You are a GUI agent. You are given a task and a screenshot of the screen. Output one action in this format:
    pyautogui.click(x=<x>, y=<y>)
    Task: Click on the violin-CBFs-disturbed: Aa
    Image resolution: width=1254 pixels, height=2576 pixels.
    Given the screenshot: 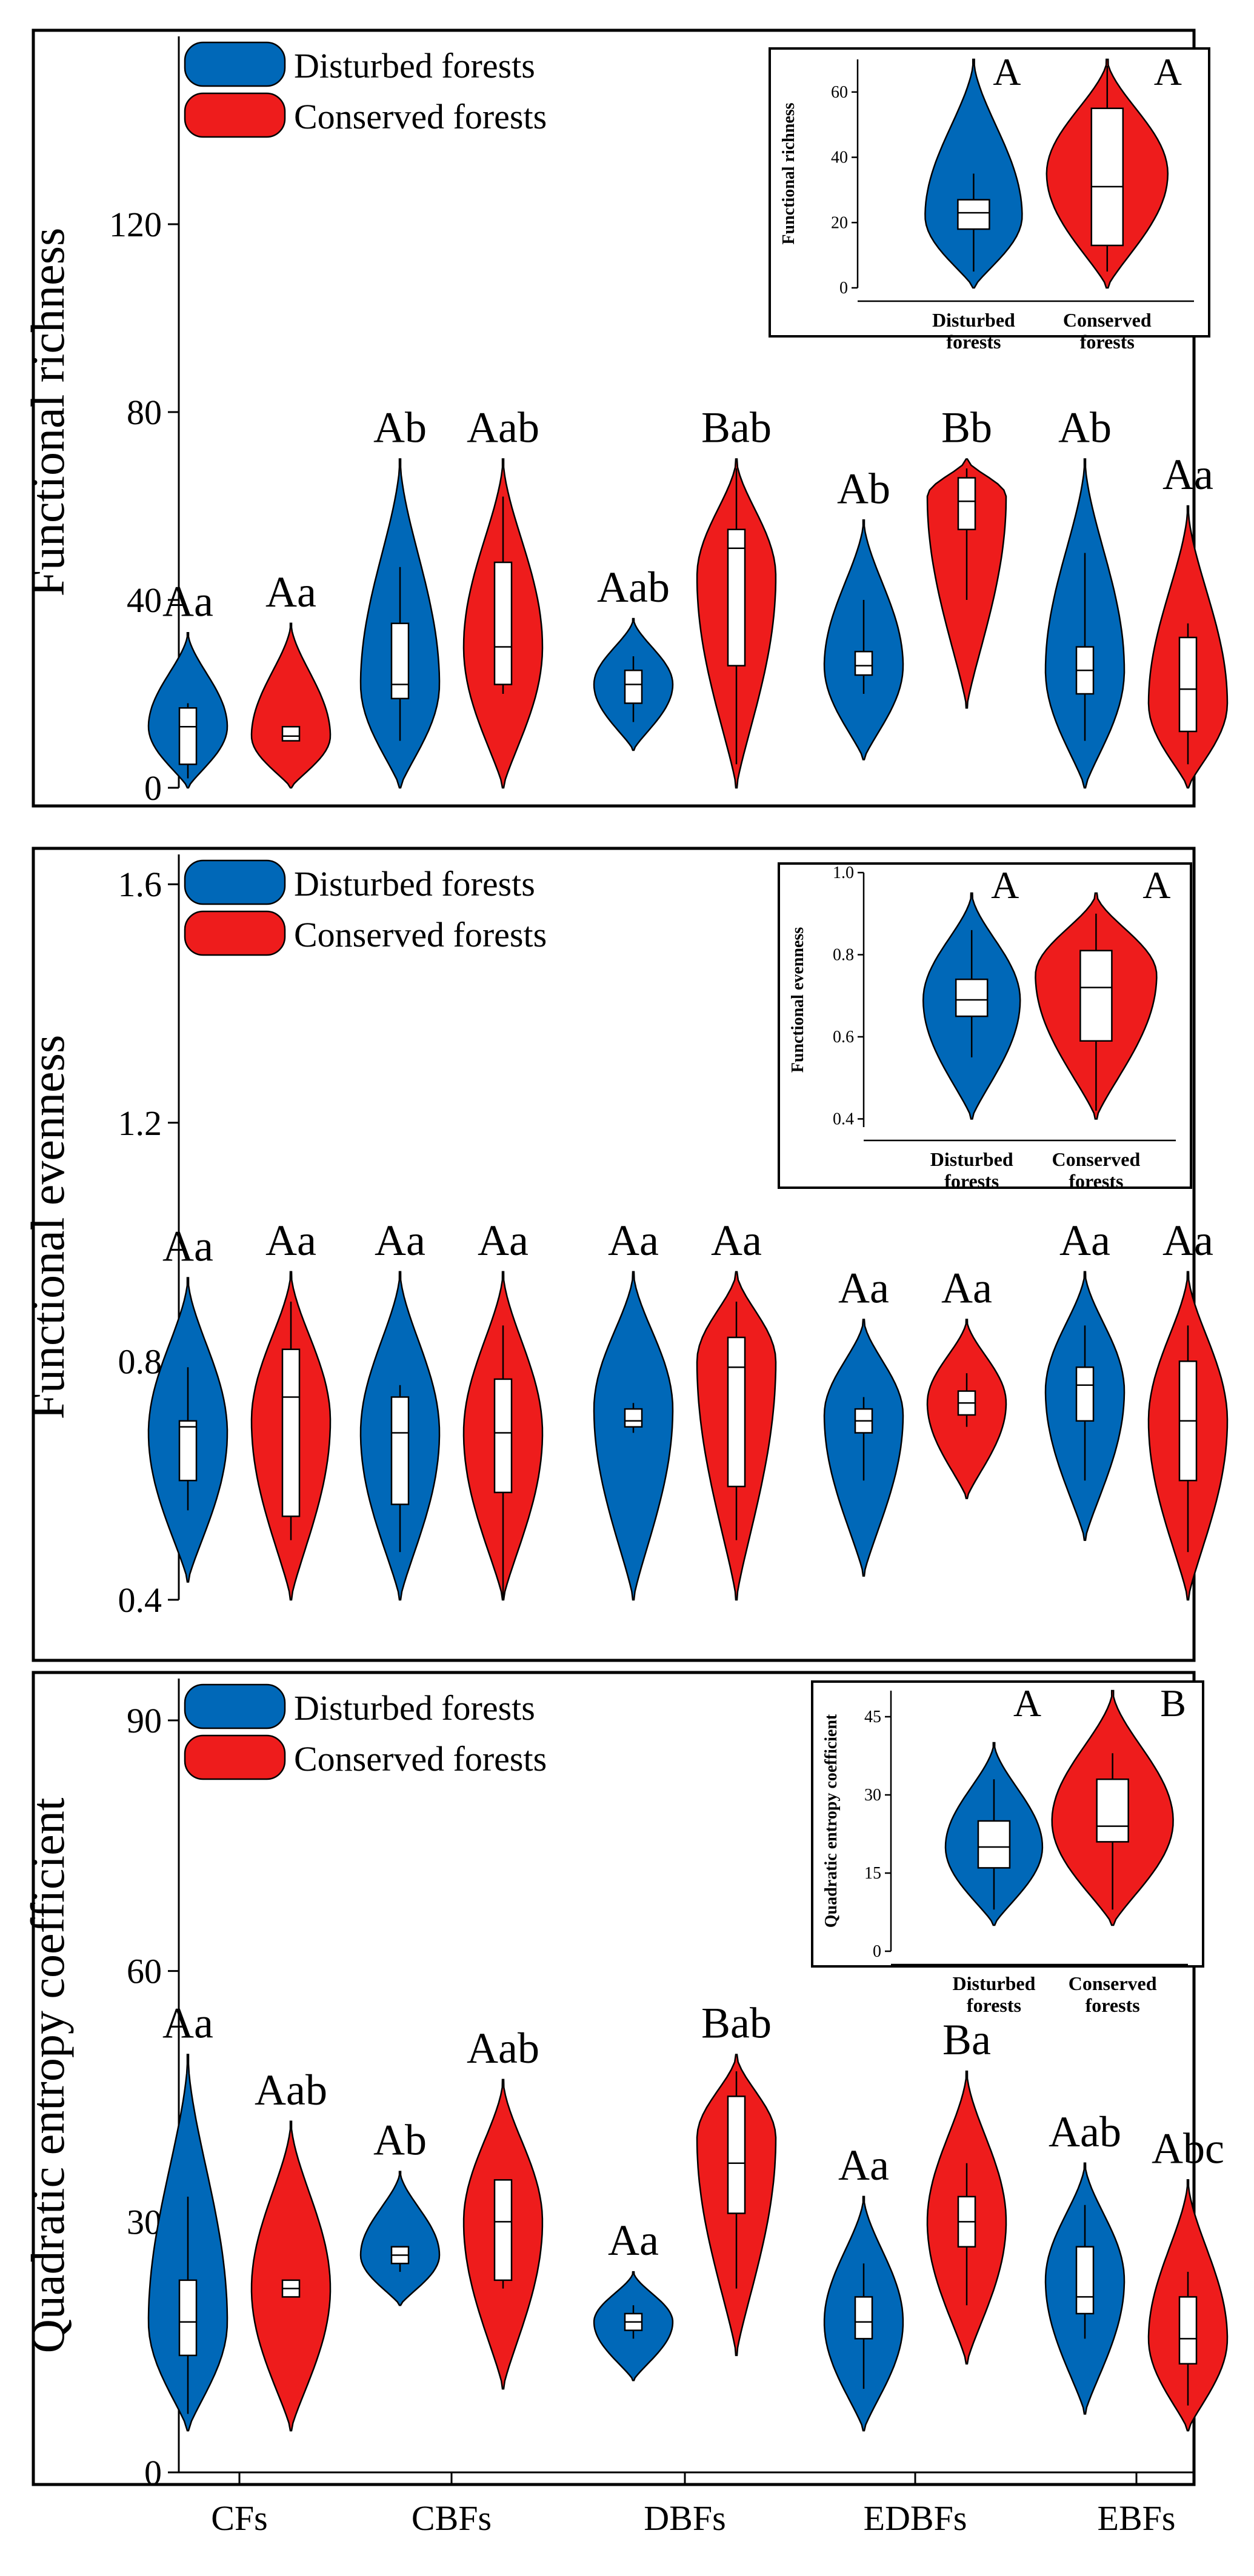 What is the action you would take?
    pyautogui.click(x=400, y=1408)
    